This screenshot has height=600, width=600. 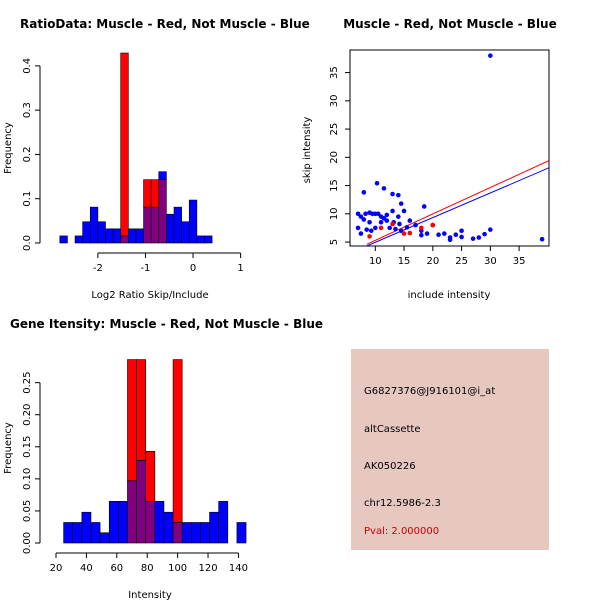 What do you see at coordinates (519, 261) in the screenshot?
I see `scatter-x-tick-label: 35` at bounding box center [519, 261].